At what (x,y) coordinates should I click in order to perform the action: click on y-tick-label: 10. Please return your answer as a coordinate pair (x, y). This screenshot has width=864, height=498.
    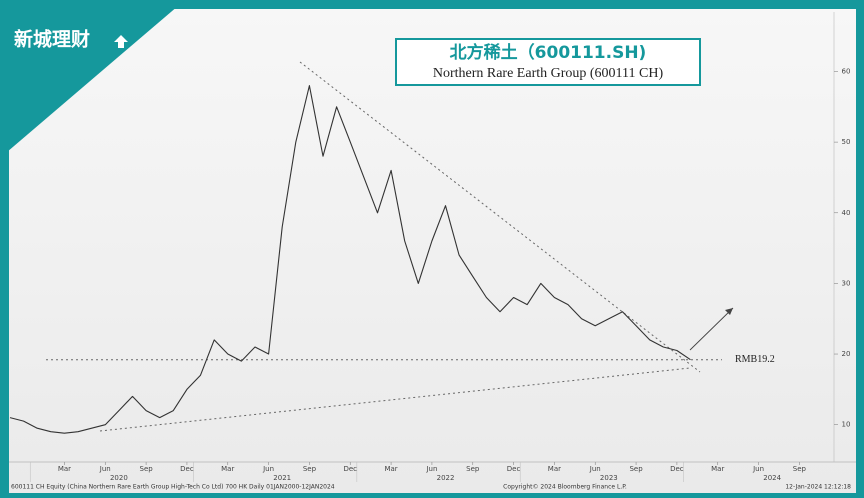
    Looking at the image, I should click on (846, 425).